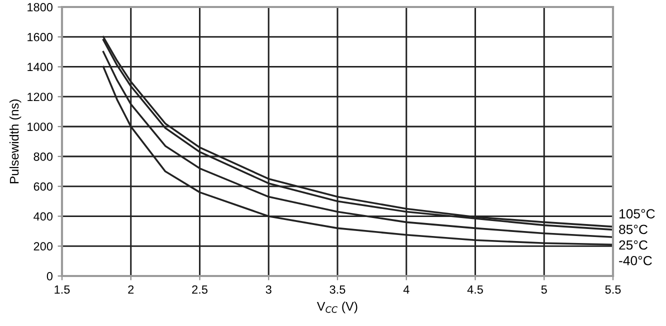 This screenshot has height=326, width=666. What do you see at coordinates (475, 289) in the screenshot?
I see `x-tick-label: 4.5` at bounding box center [475, 289].